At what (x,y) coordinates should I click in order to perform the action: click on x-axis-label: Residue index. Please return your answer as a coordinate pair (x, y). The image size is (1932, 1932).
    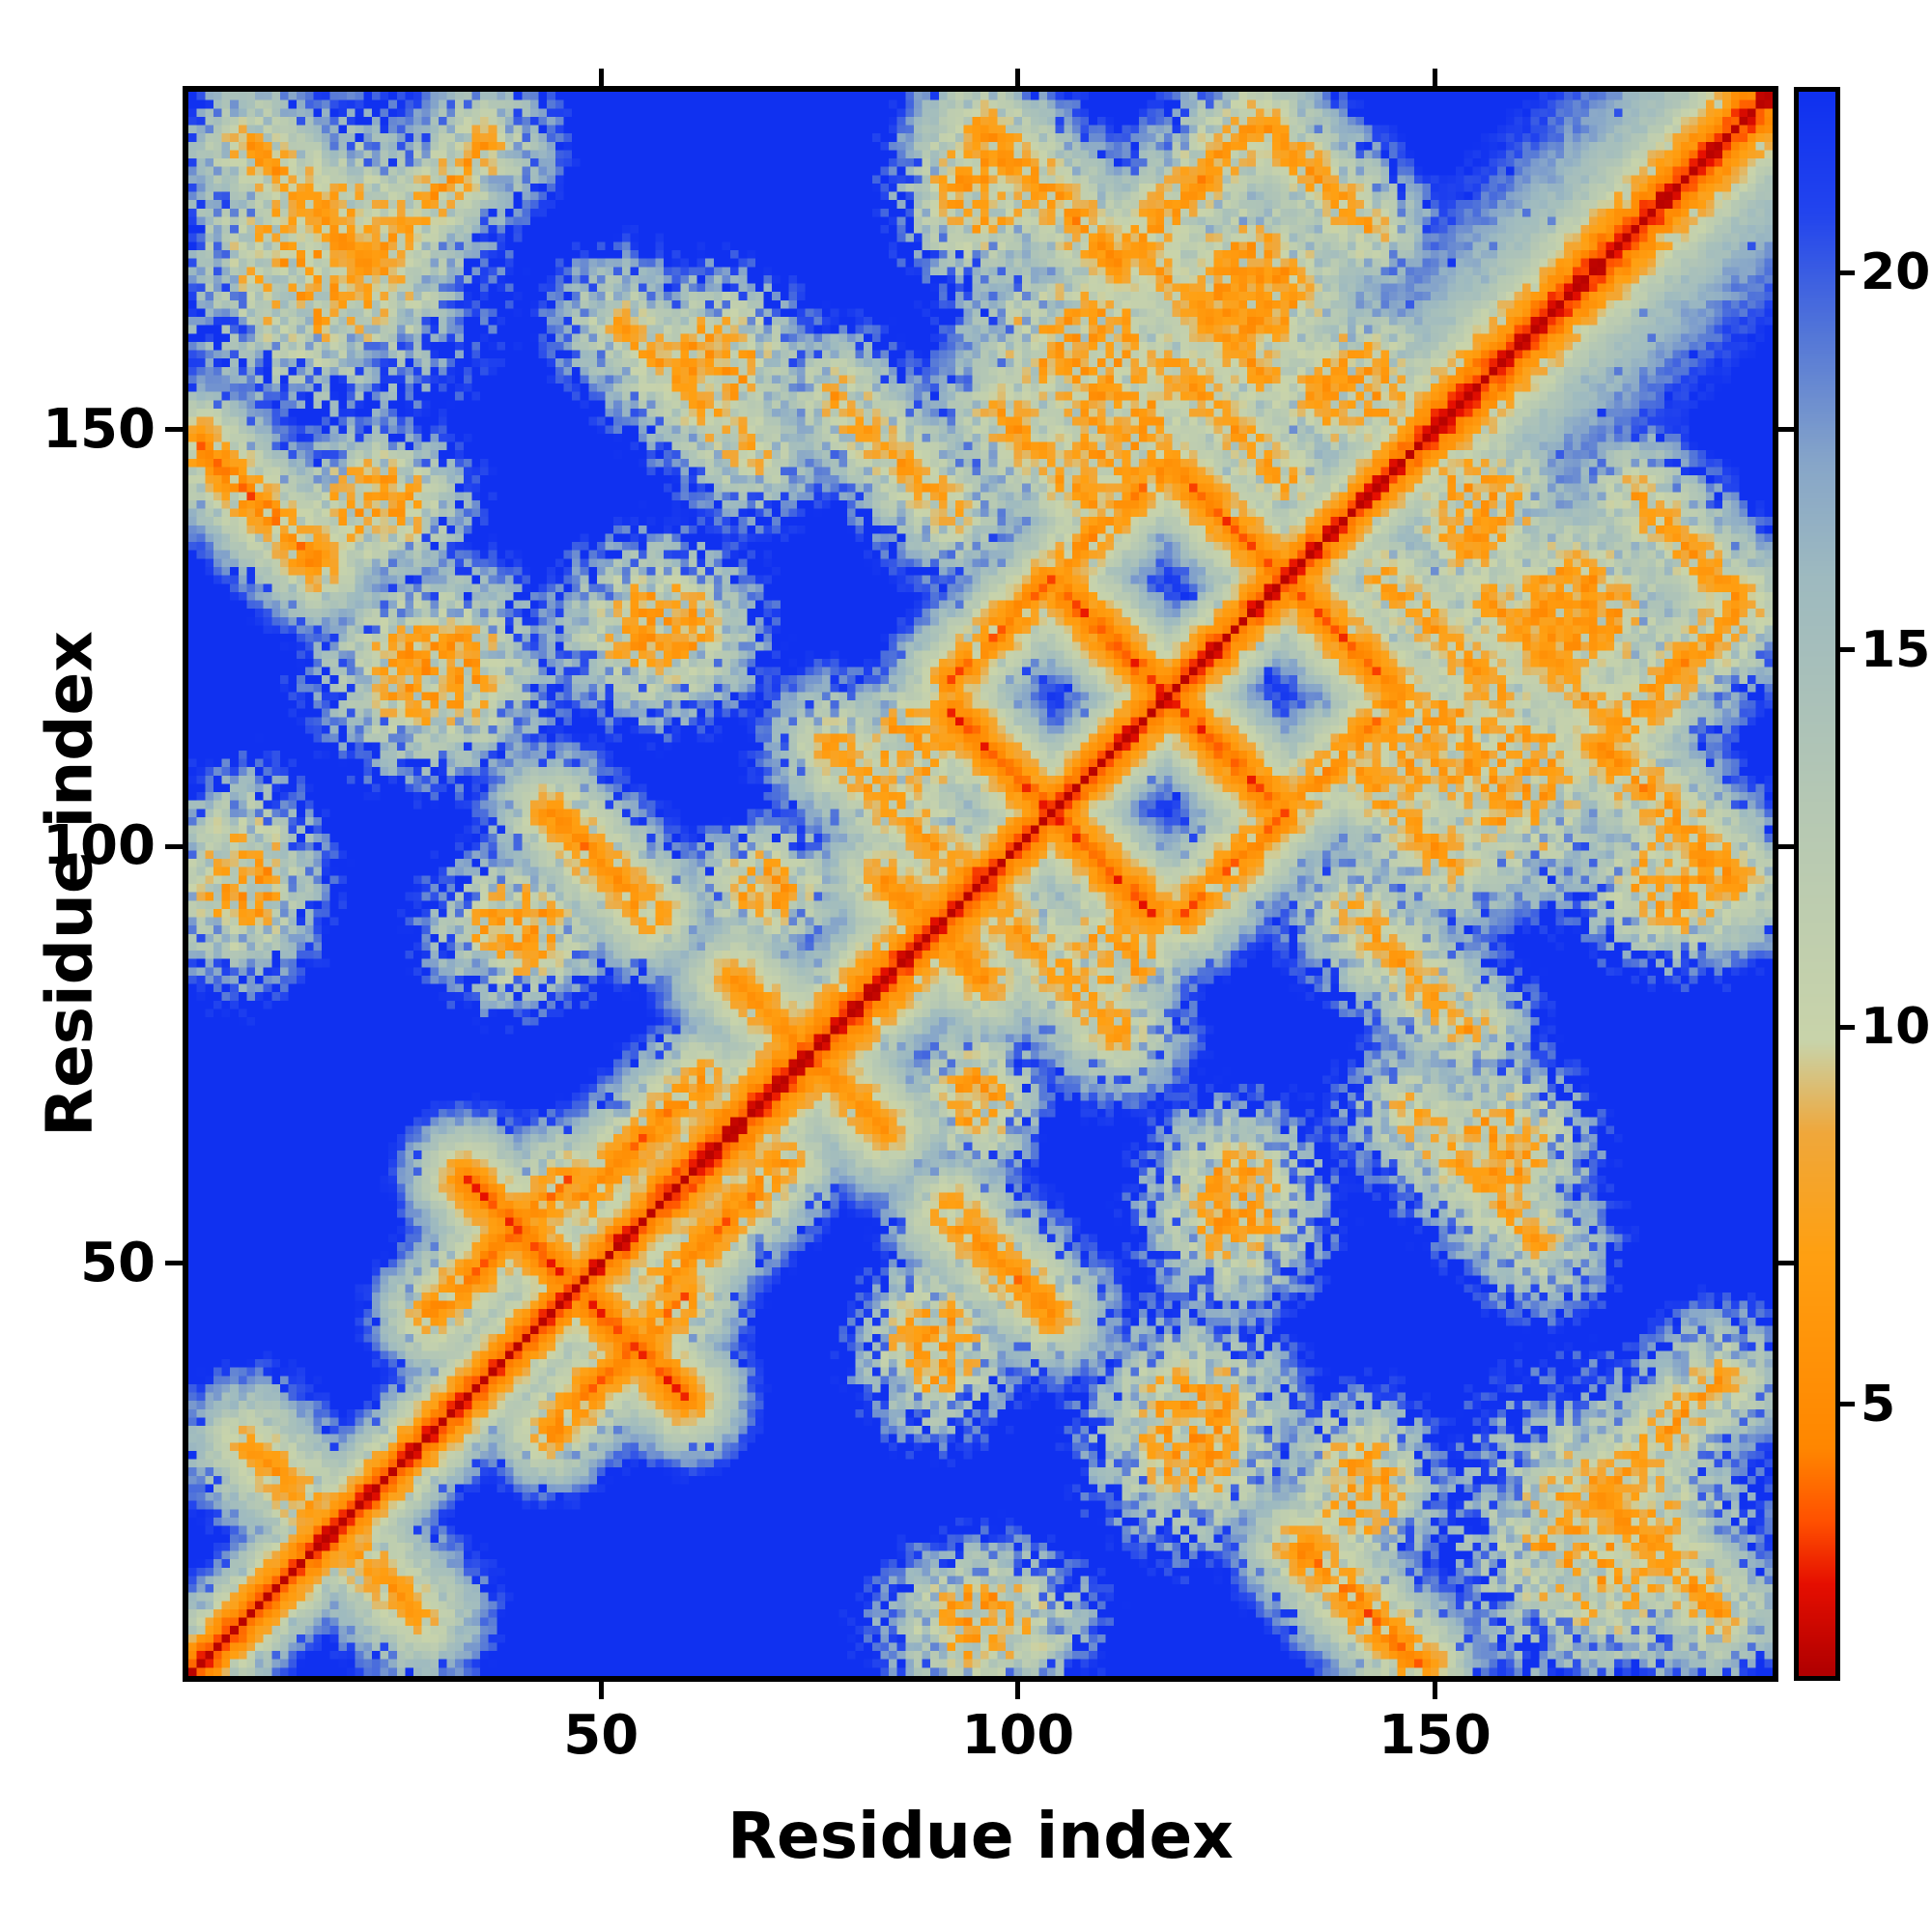
    Looking at the image, I should click on (980, 1836).